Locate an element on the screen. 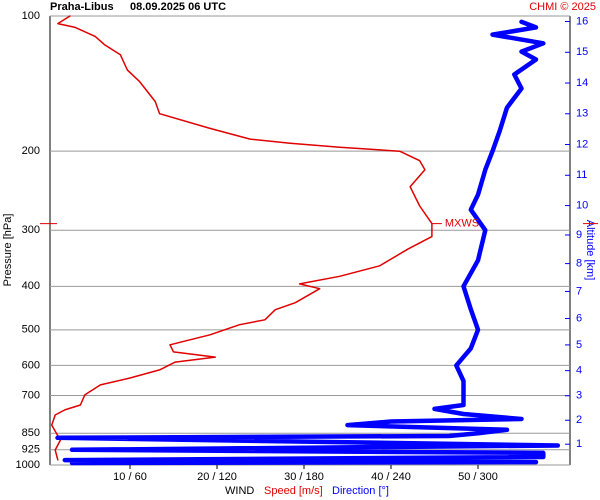 This screenshot has height=500, width=600. y-tick-label: 400 is located at coordinates (31, 286).